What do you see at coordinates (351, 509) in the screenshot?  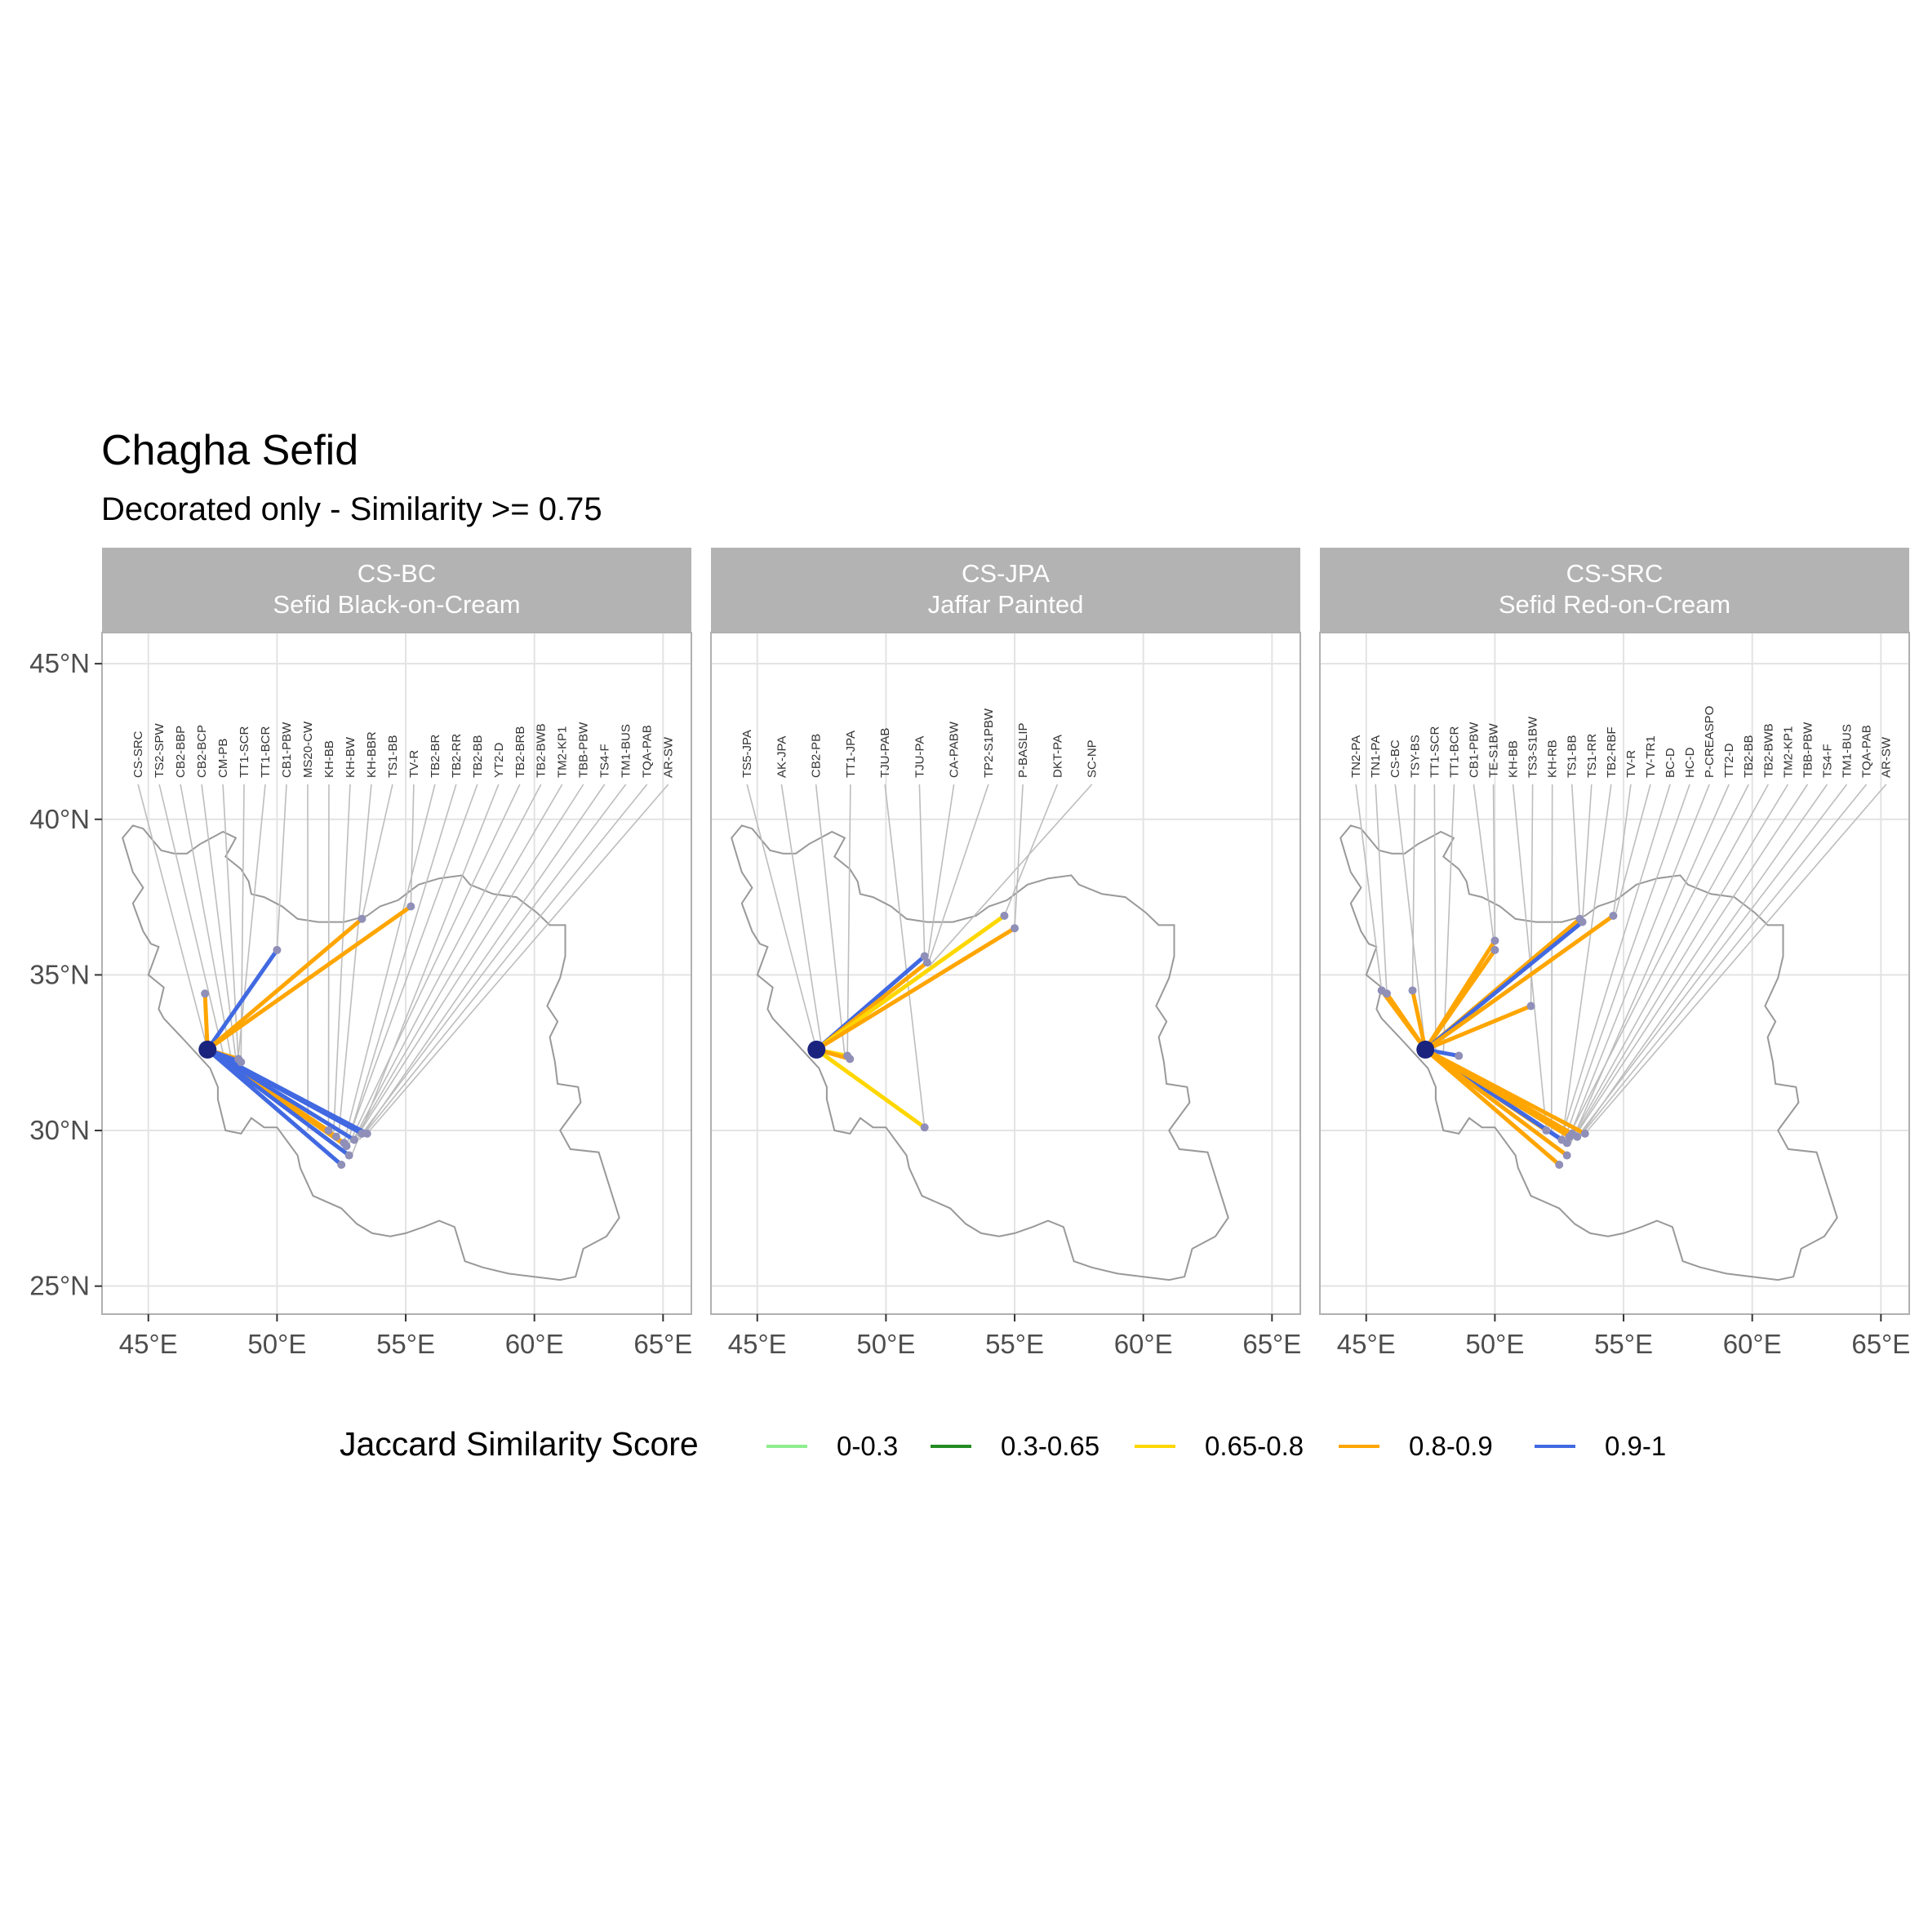 I see `figure-subtitle: Decorated only - Similarity >= 0.75` at bounding box center [351, 509].